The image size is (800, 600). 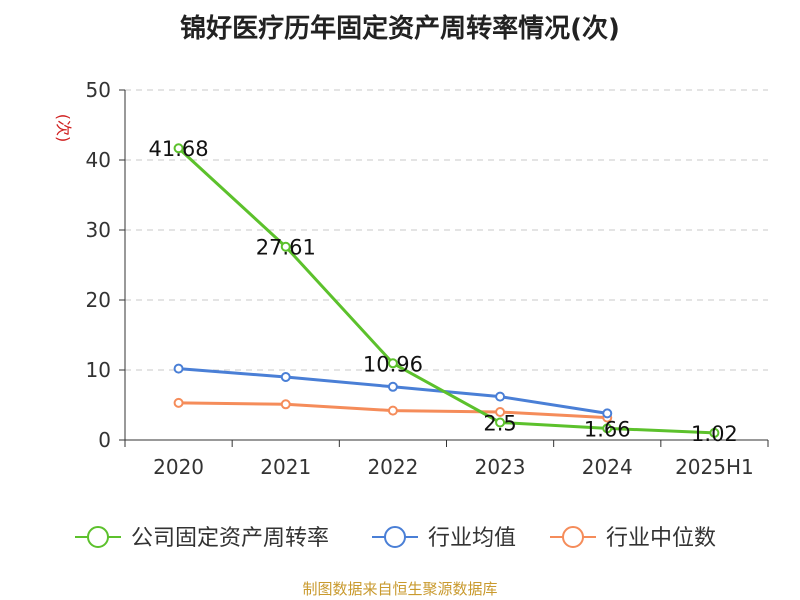 I want to click on data-label: 1.02, so click(x=714, y=434).